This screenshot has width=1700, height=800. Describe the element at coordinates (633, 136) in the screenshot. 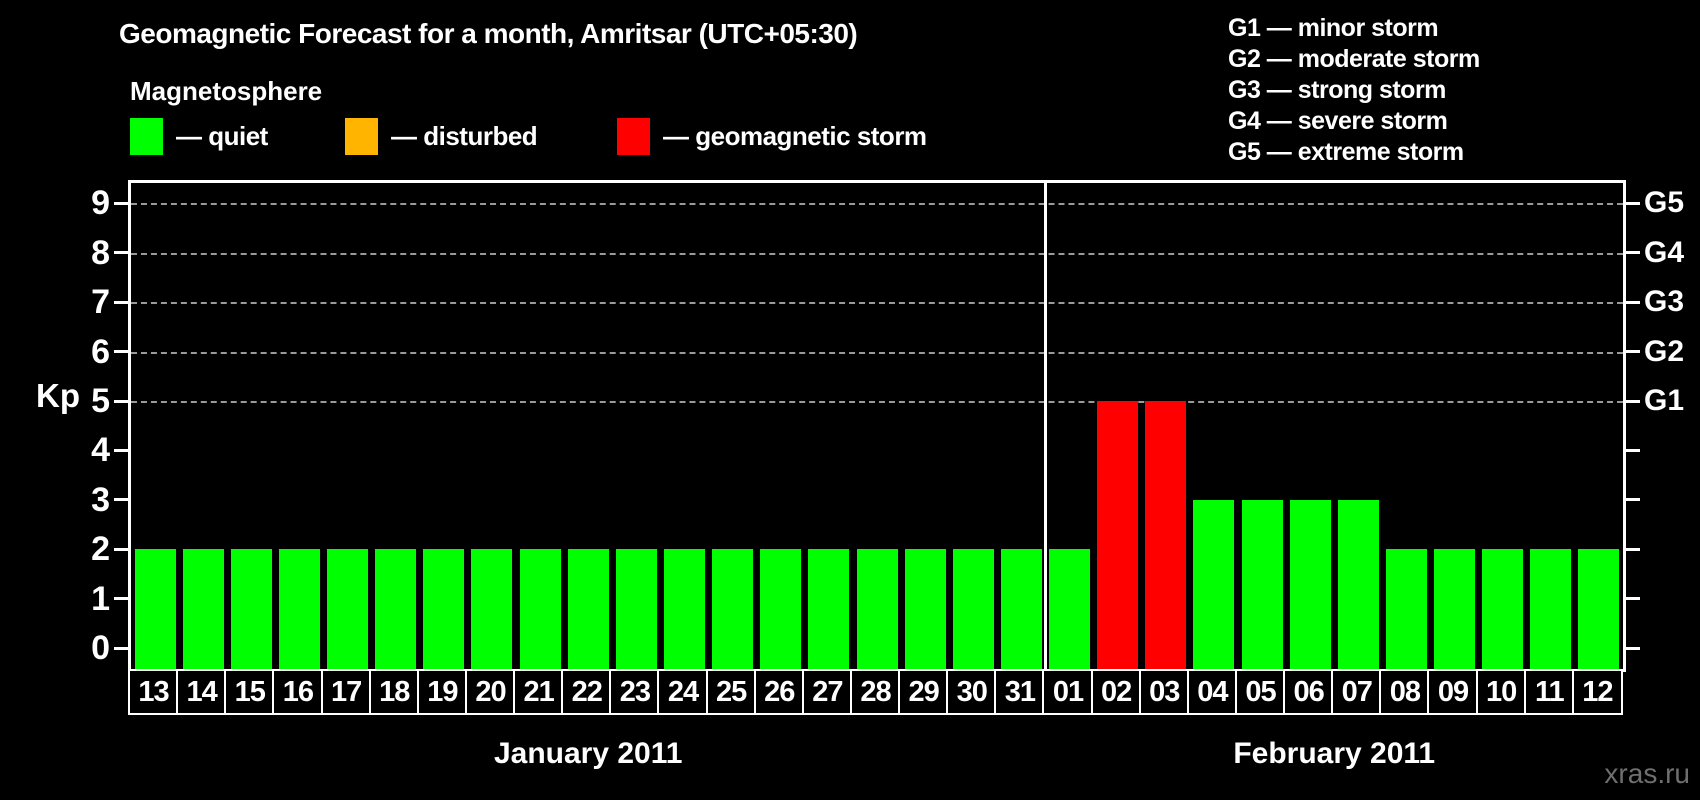

I see `storm-color-swatch` at that location.